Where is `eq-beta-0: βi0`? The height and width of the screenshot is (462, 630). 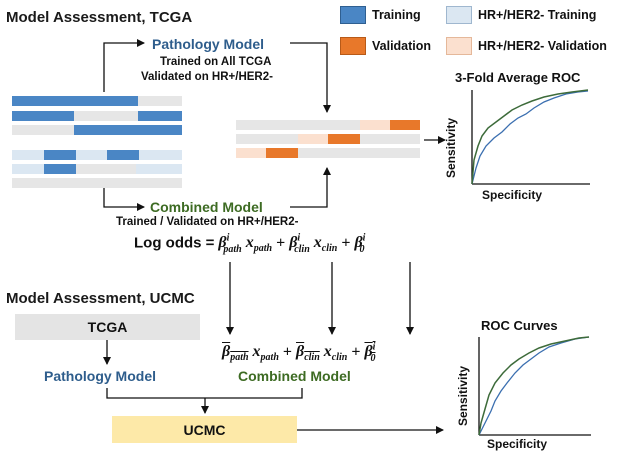
eq-beta-0: βi0 is located at coordinates (360, 244).